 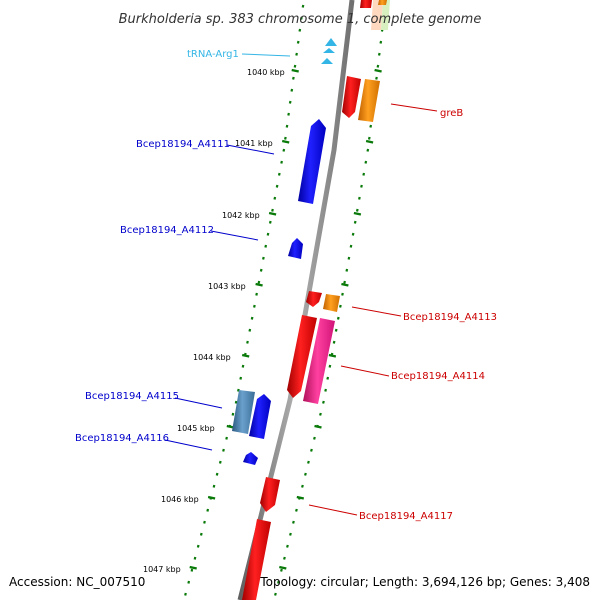 I want to click on label-a4117: Bcep18194_A4117, so click(x=406, y=516).